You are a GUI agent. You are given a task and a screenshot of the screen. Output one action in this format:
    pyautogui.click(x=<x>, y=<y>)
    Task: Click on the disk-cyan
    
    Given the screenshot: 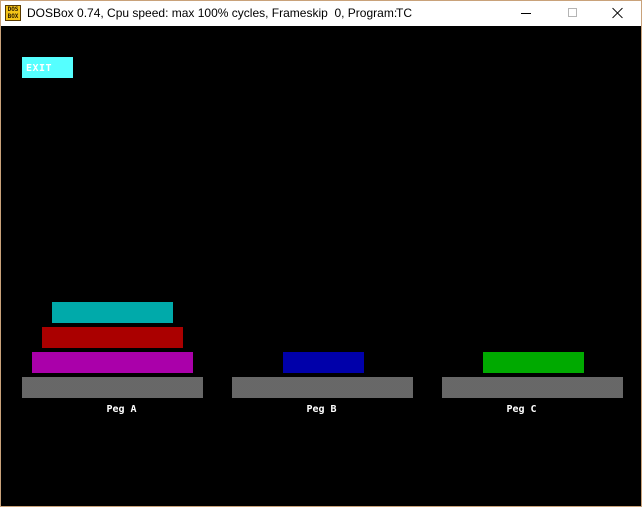 What is the action you would take?
    pyautogui.click(x=112, y=312)
    